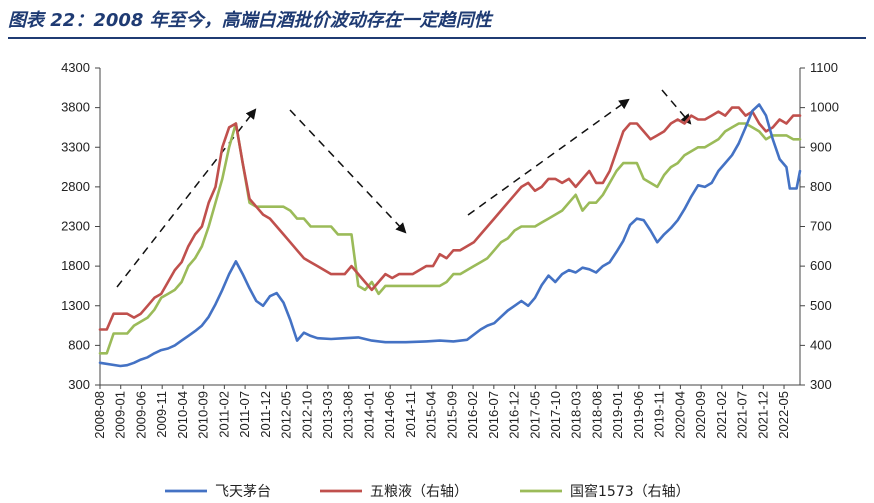  I want to click on x-axis-tick-label: 2011-02, so click(223, 414).